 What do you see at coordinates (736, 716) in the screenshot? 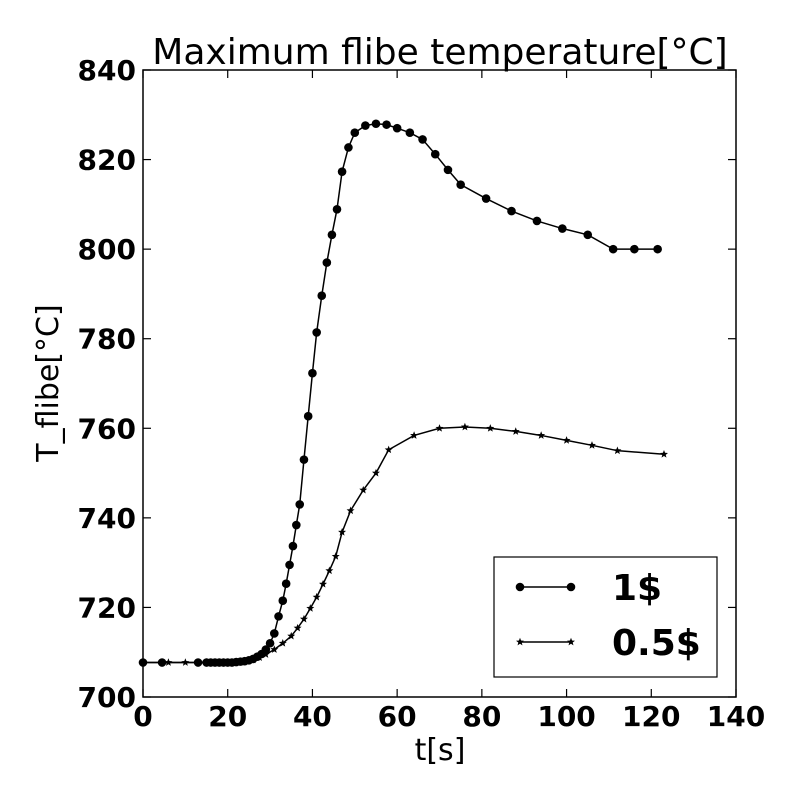
I see `x-tick-label: 140` at bounding box center [736, 716].